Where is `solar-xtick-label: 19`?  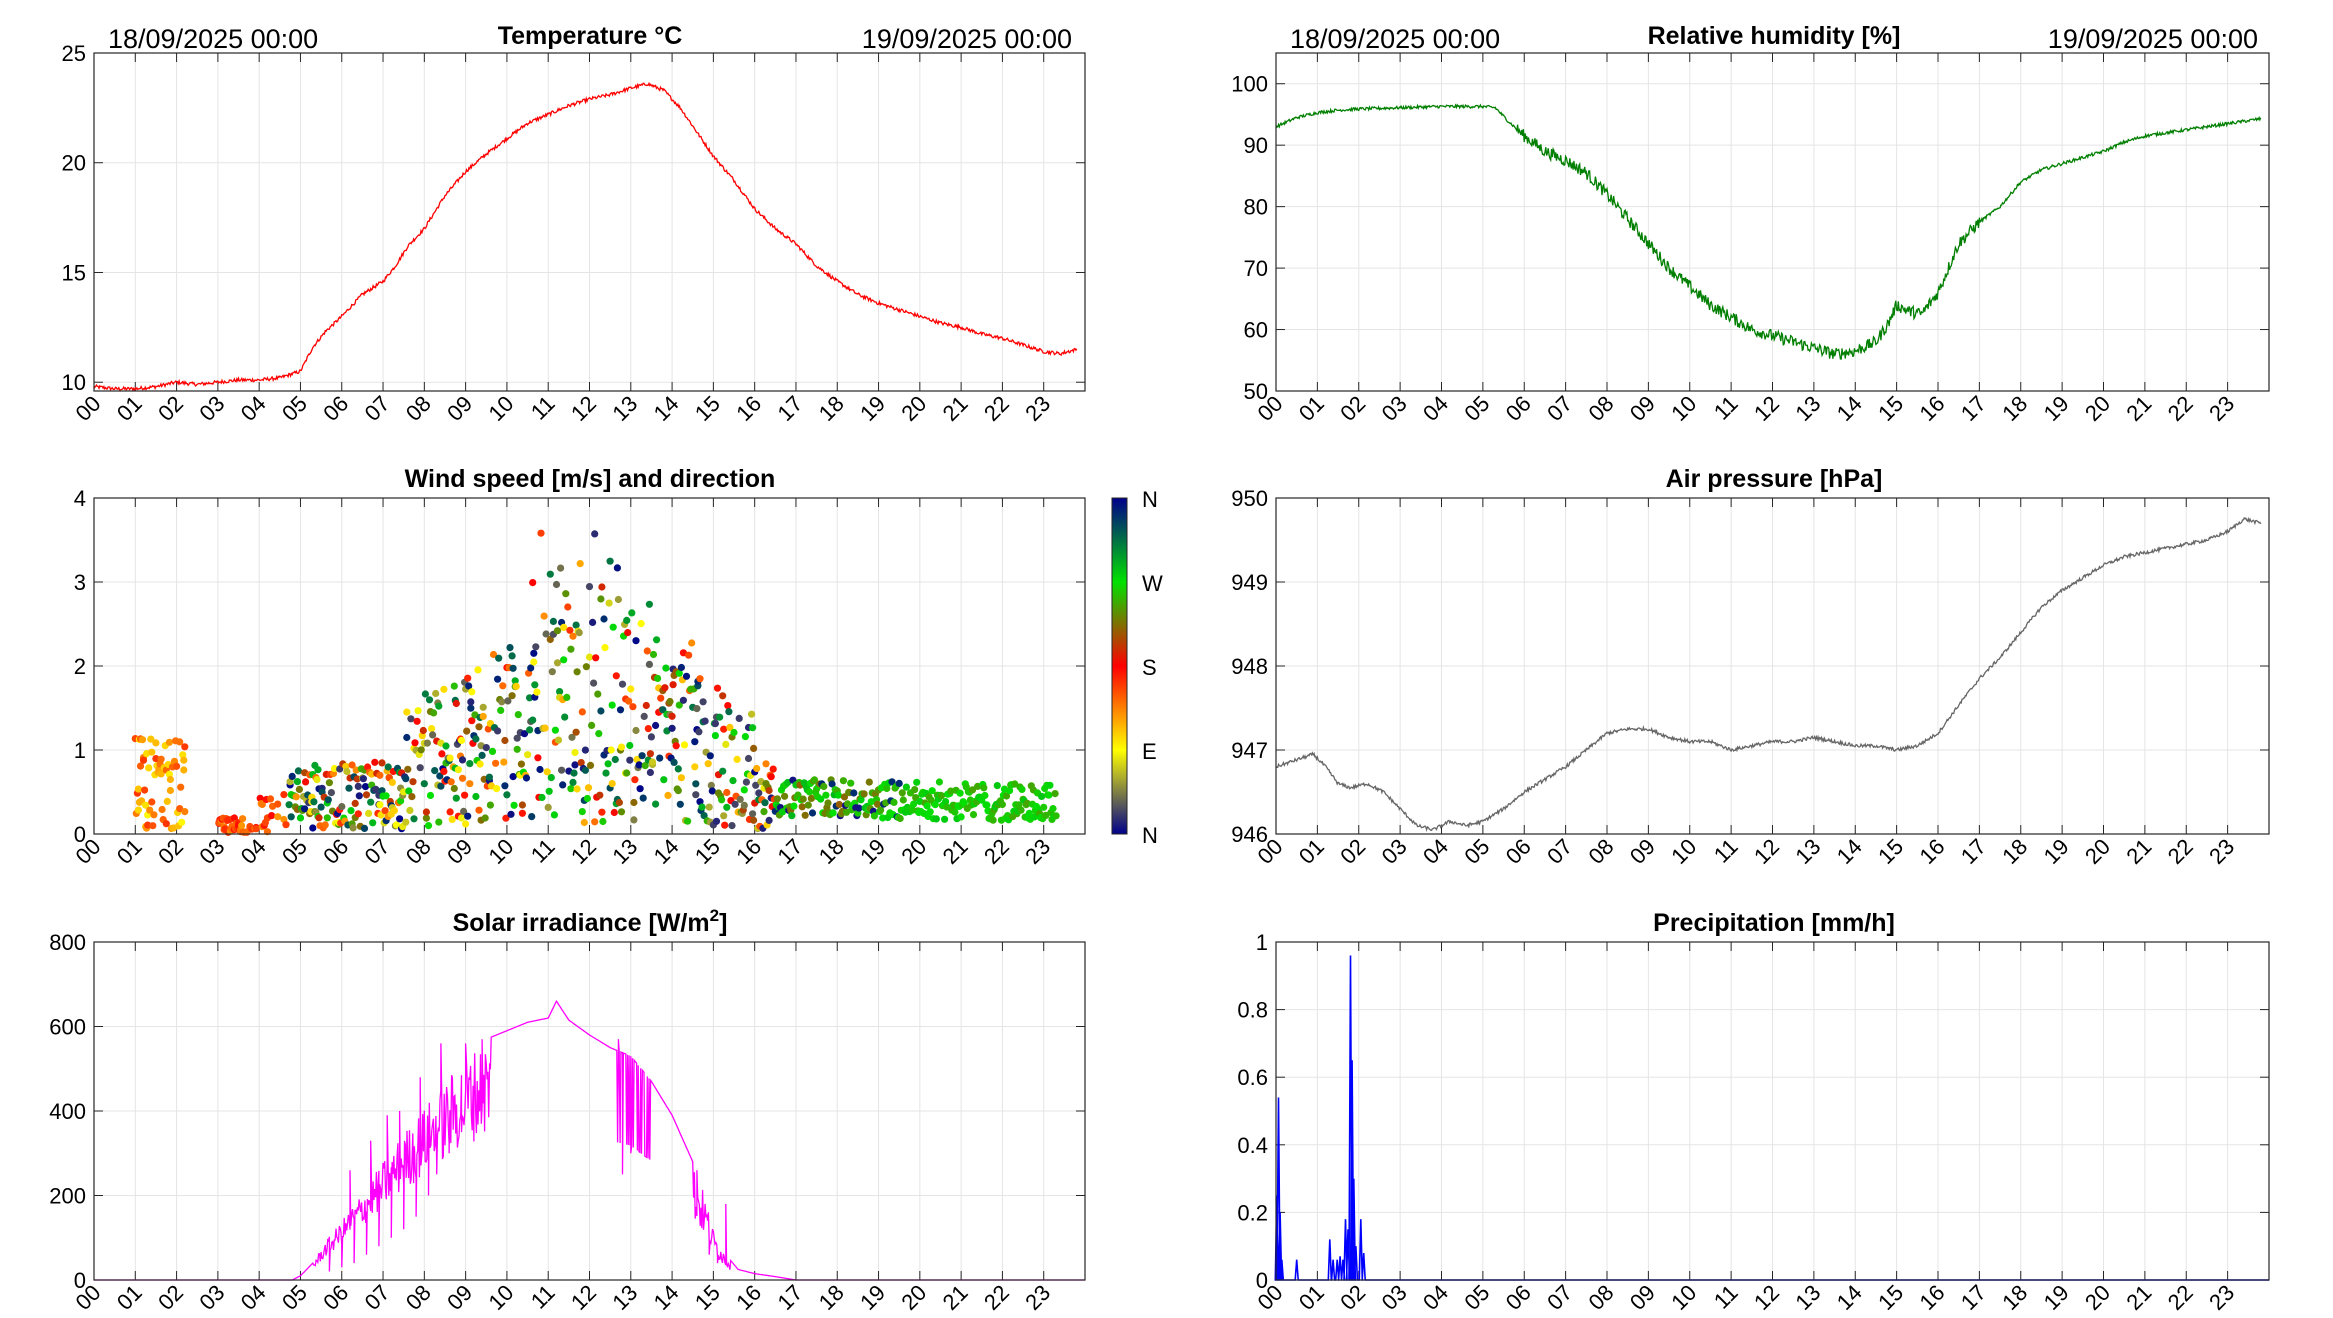 solar-xtick-label: 19 is located at coordinates (872, 1296).